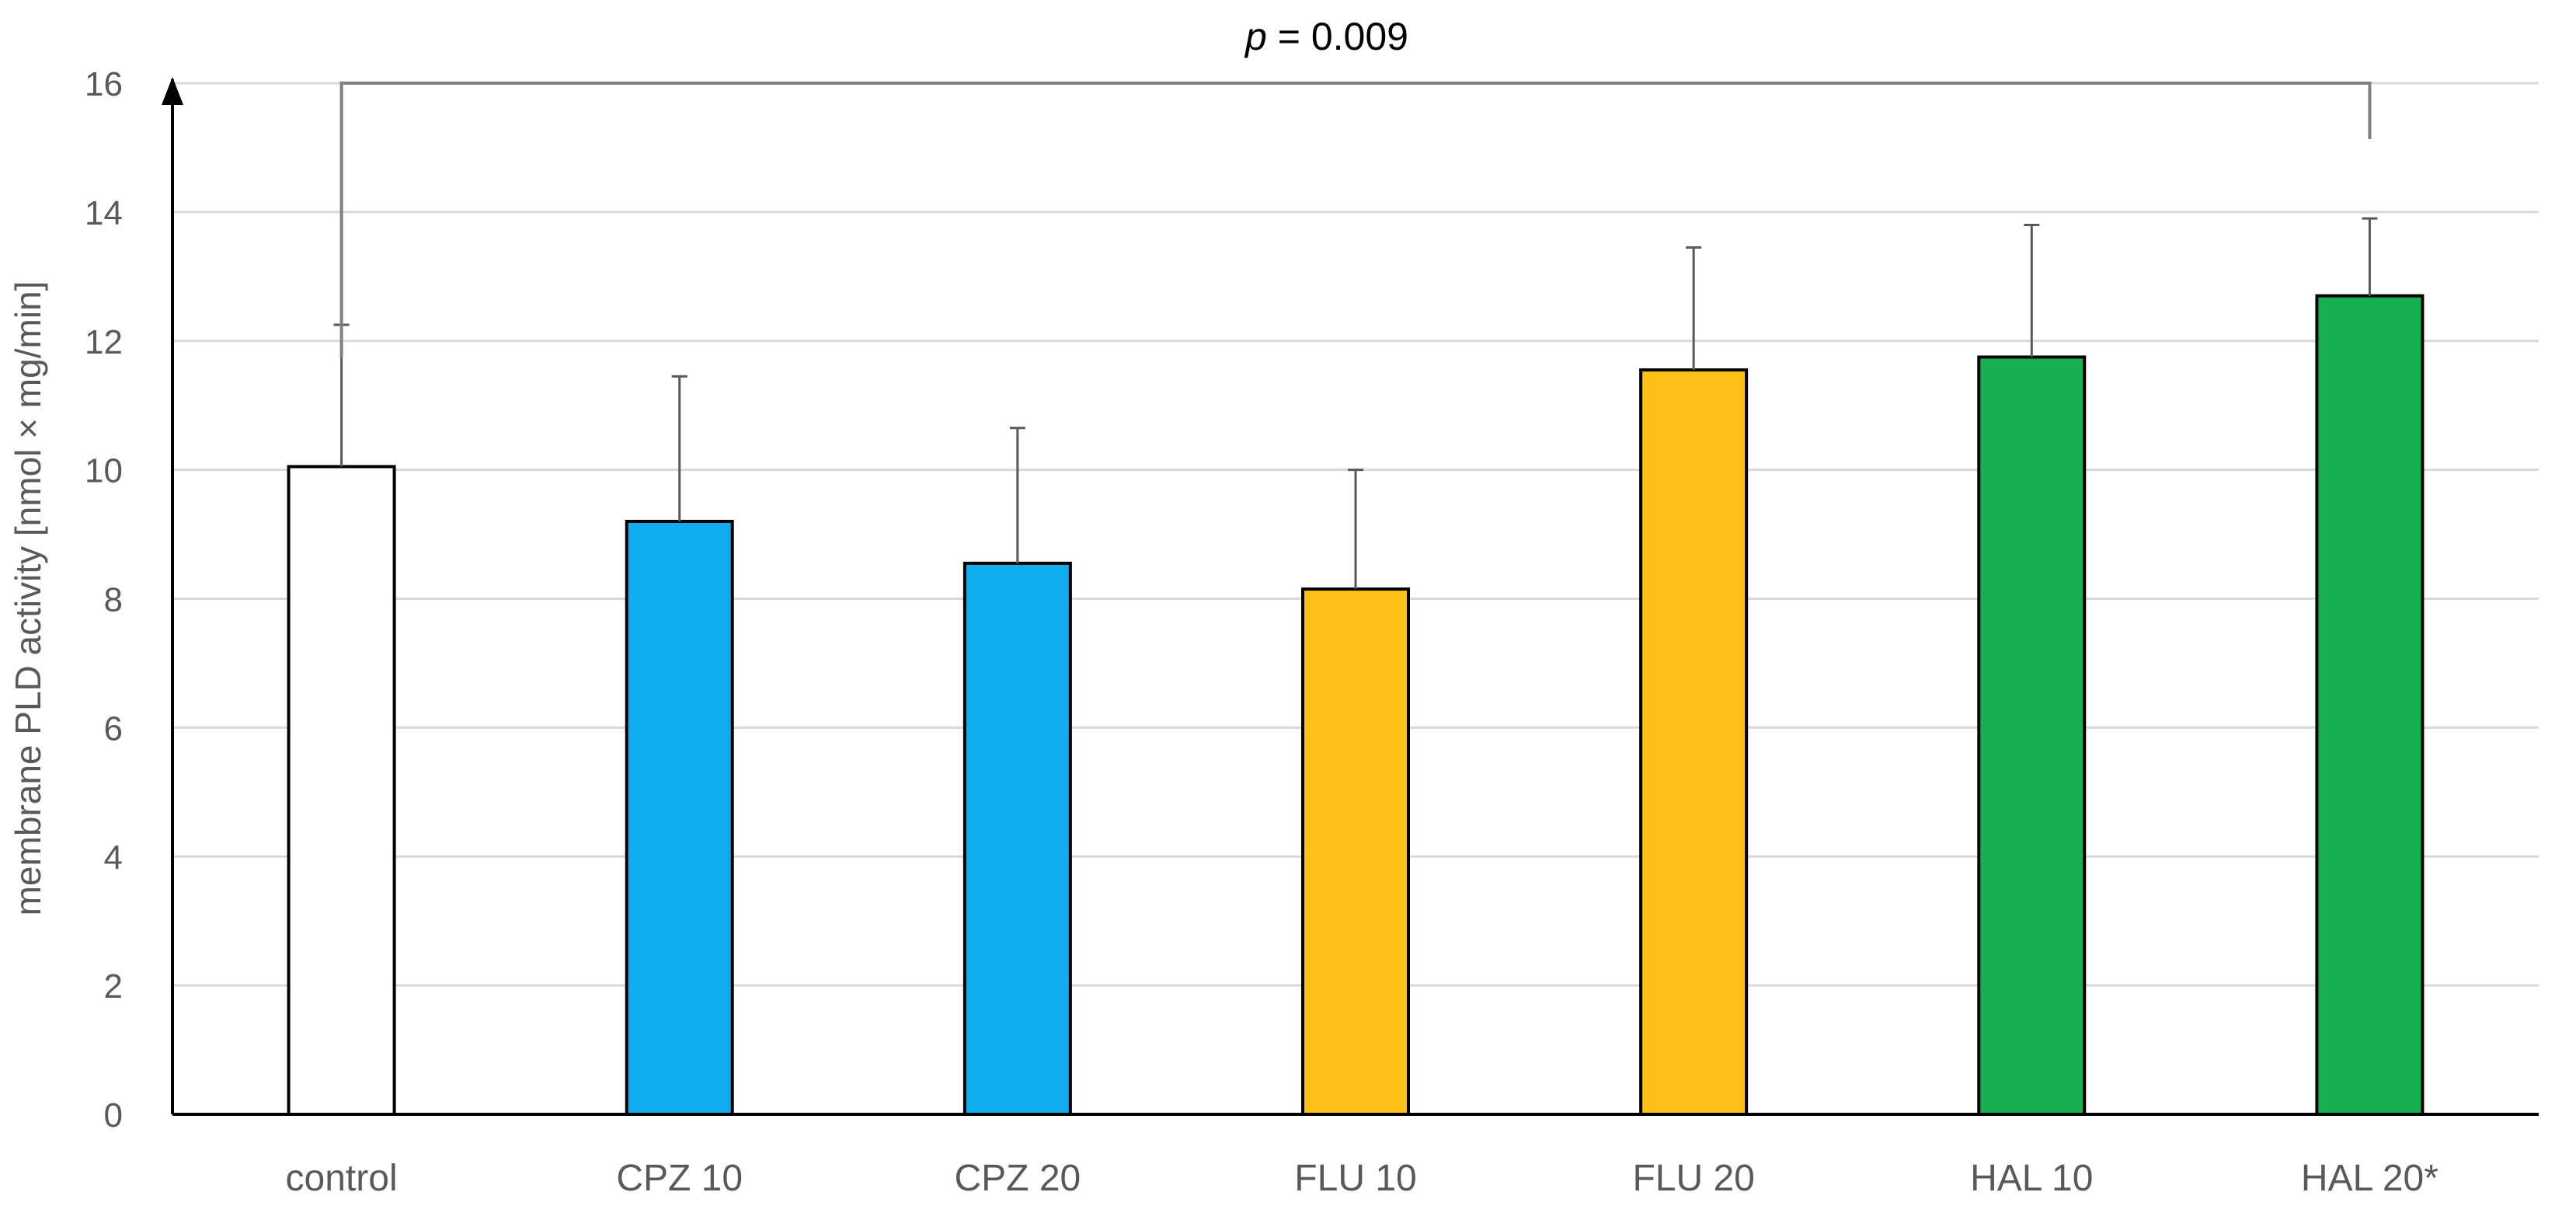 The height and width of the screenshot is (1206, 2576). Describe the element at coordinates (104, 471) in the screenshot. I see `y-tick-label: 10` at that location.